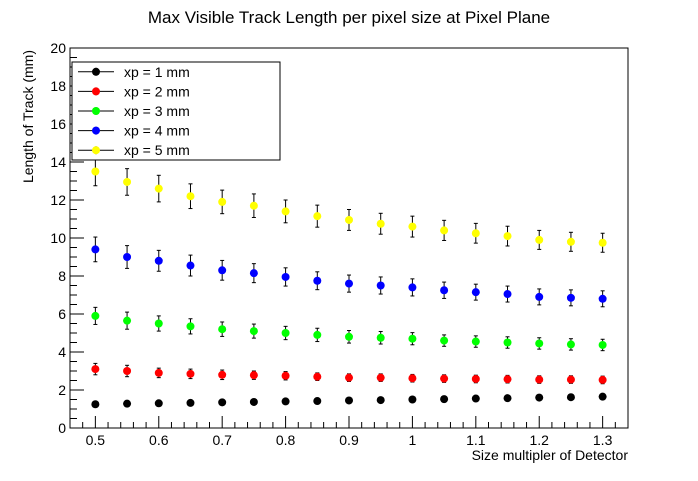 The image size is (698, 481). Describe the element at coordinates (62, 428) in the screenshot. I see `y-tick-label: 0` at that location.